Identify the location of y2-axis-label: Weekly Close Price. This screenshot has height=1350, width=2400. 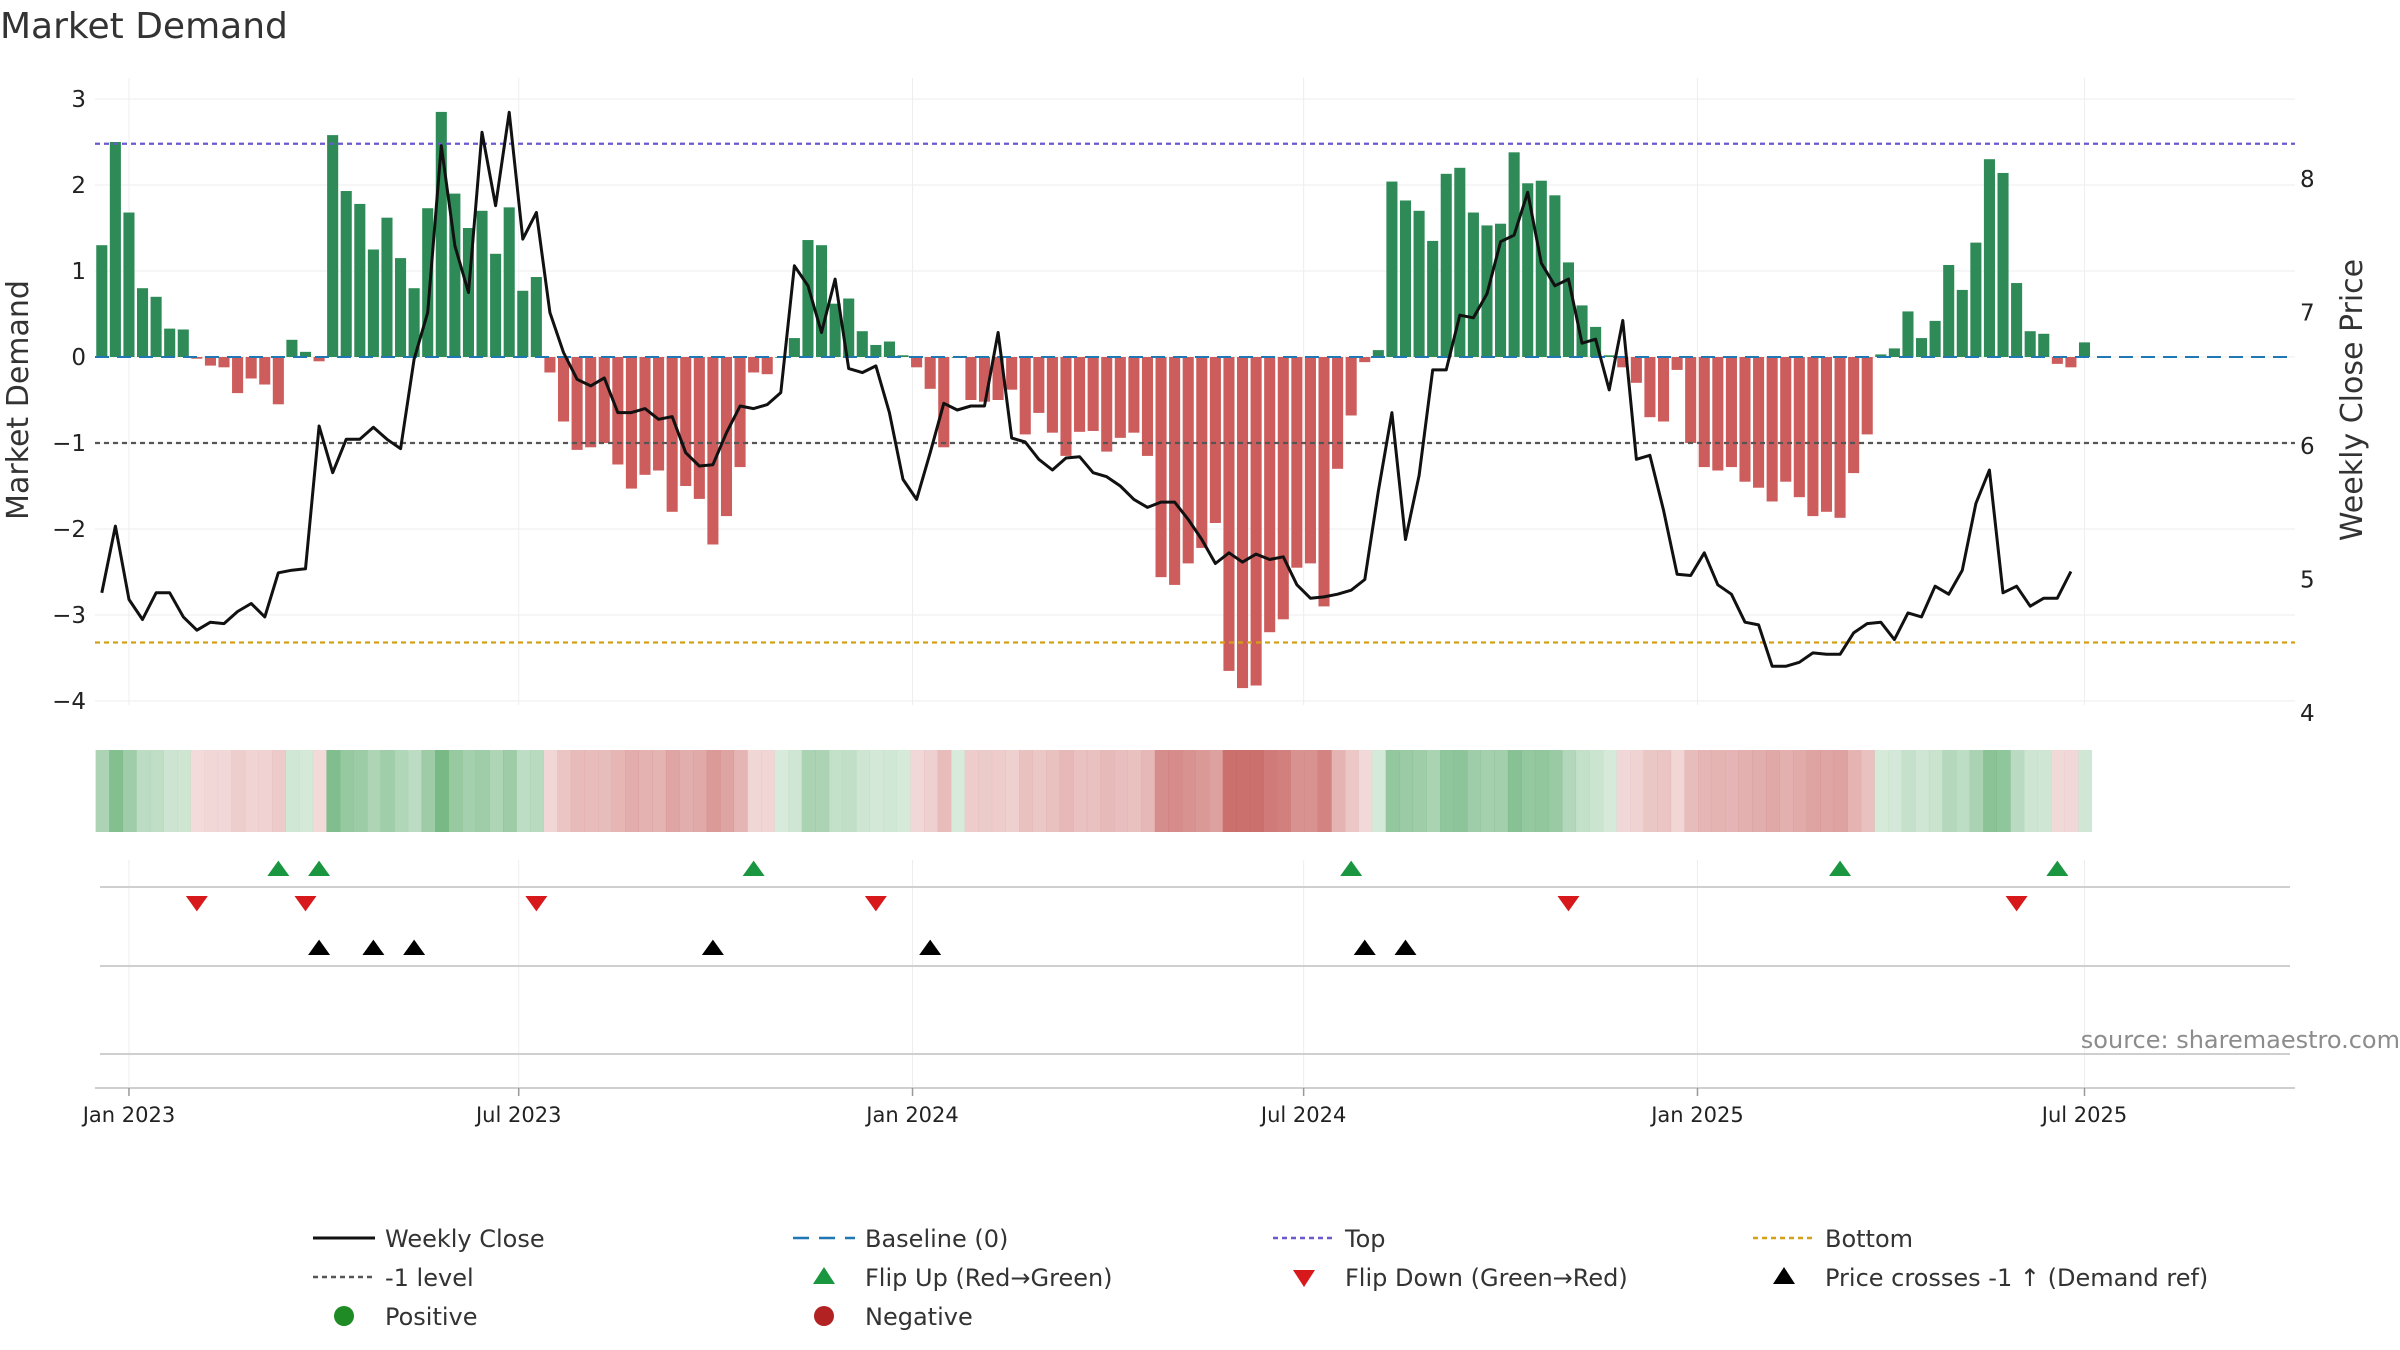
(2352, 400).